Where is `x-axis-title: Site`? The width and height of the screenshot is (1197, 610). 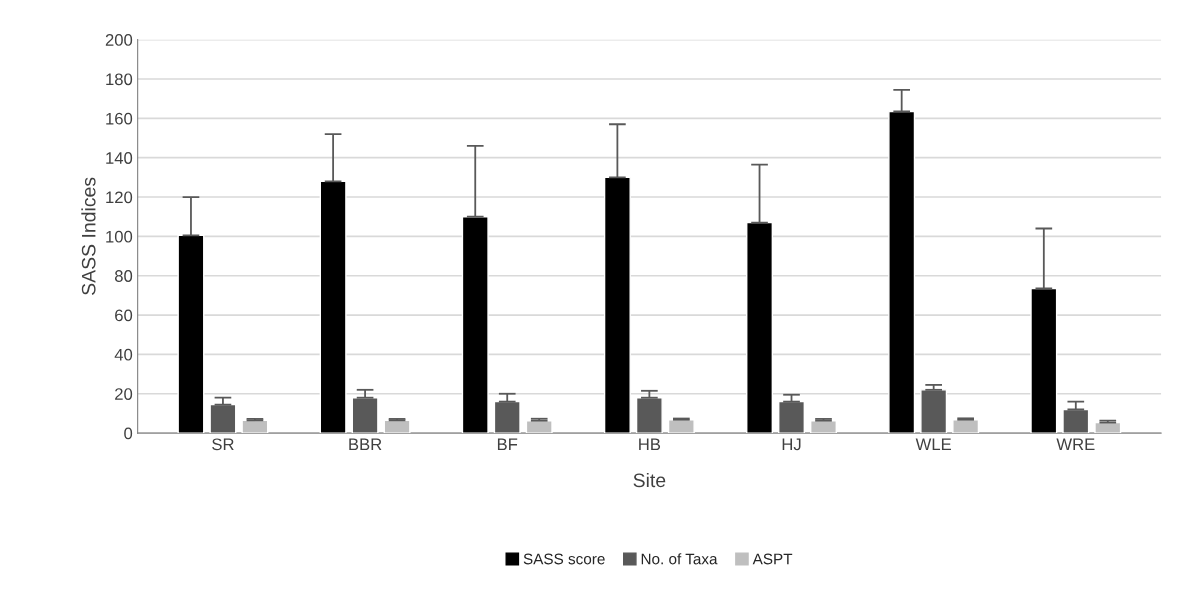 x-axis-title: Site is located at coordinates (649, 480).